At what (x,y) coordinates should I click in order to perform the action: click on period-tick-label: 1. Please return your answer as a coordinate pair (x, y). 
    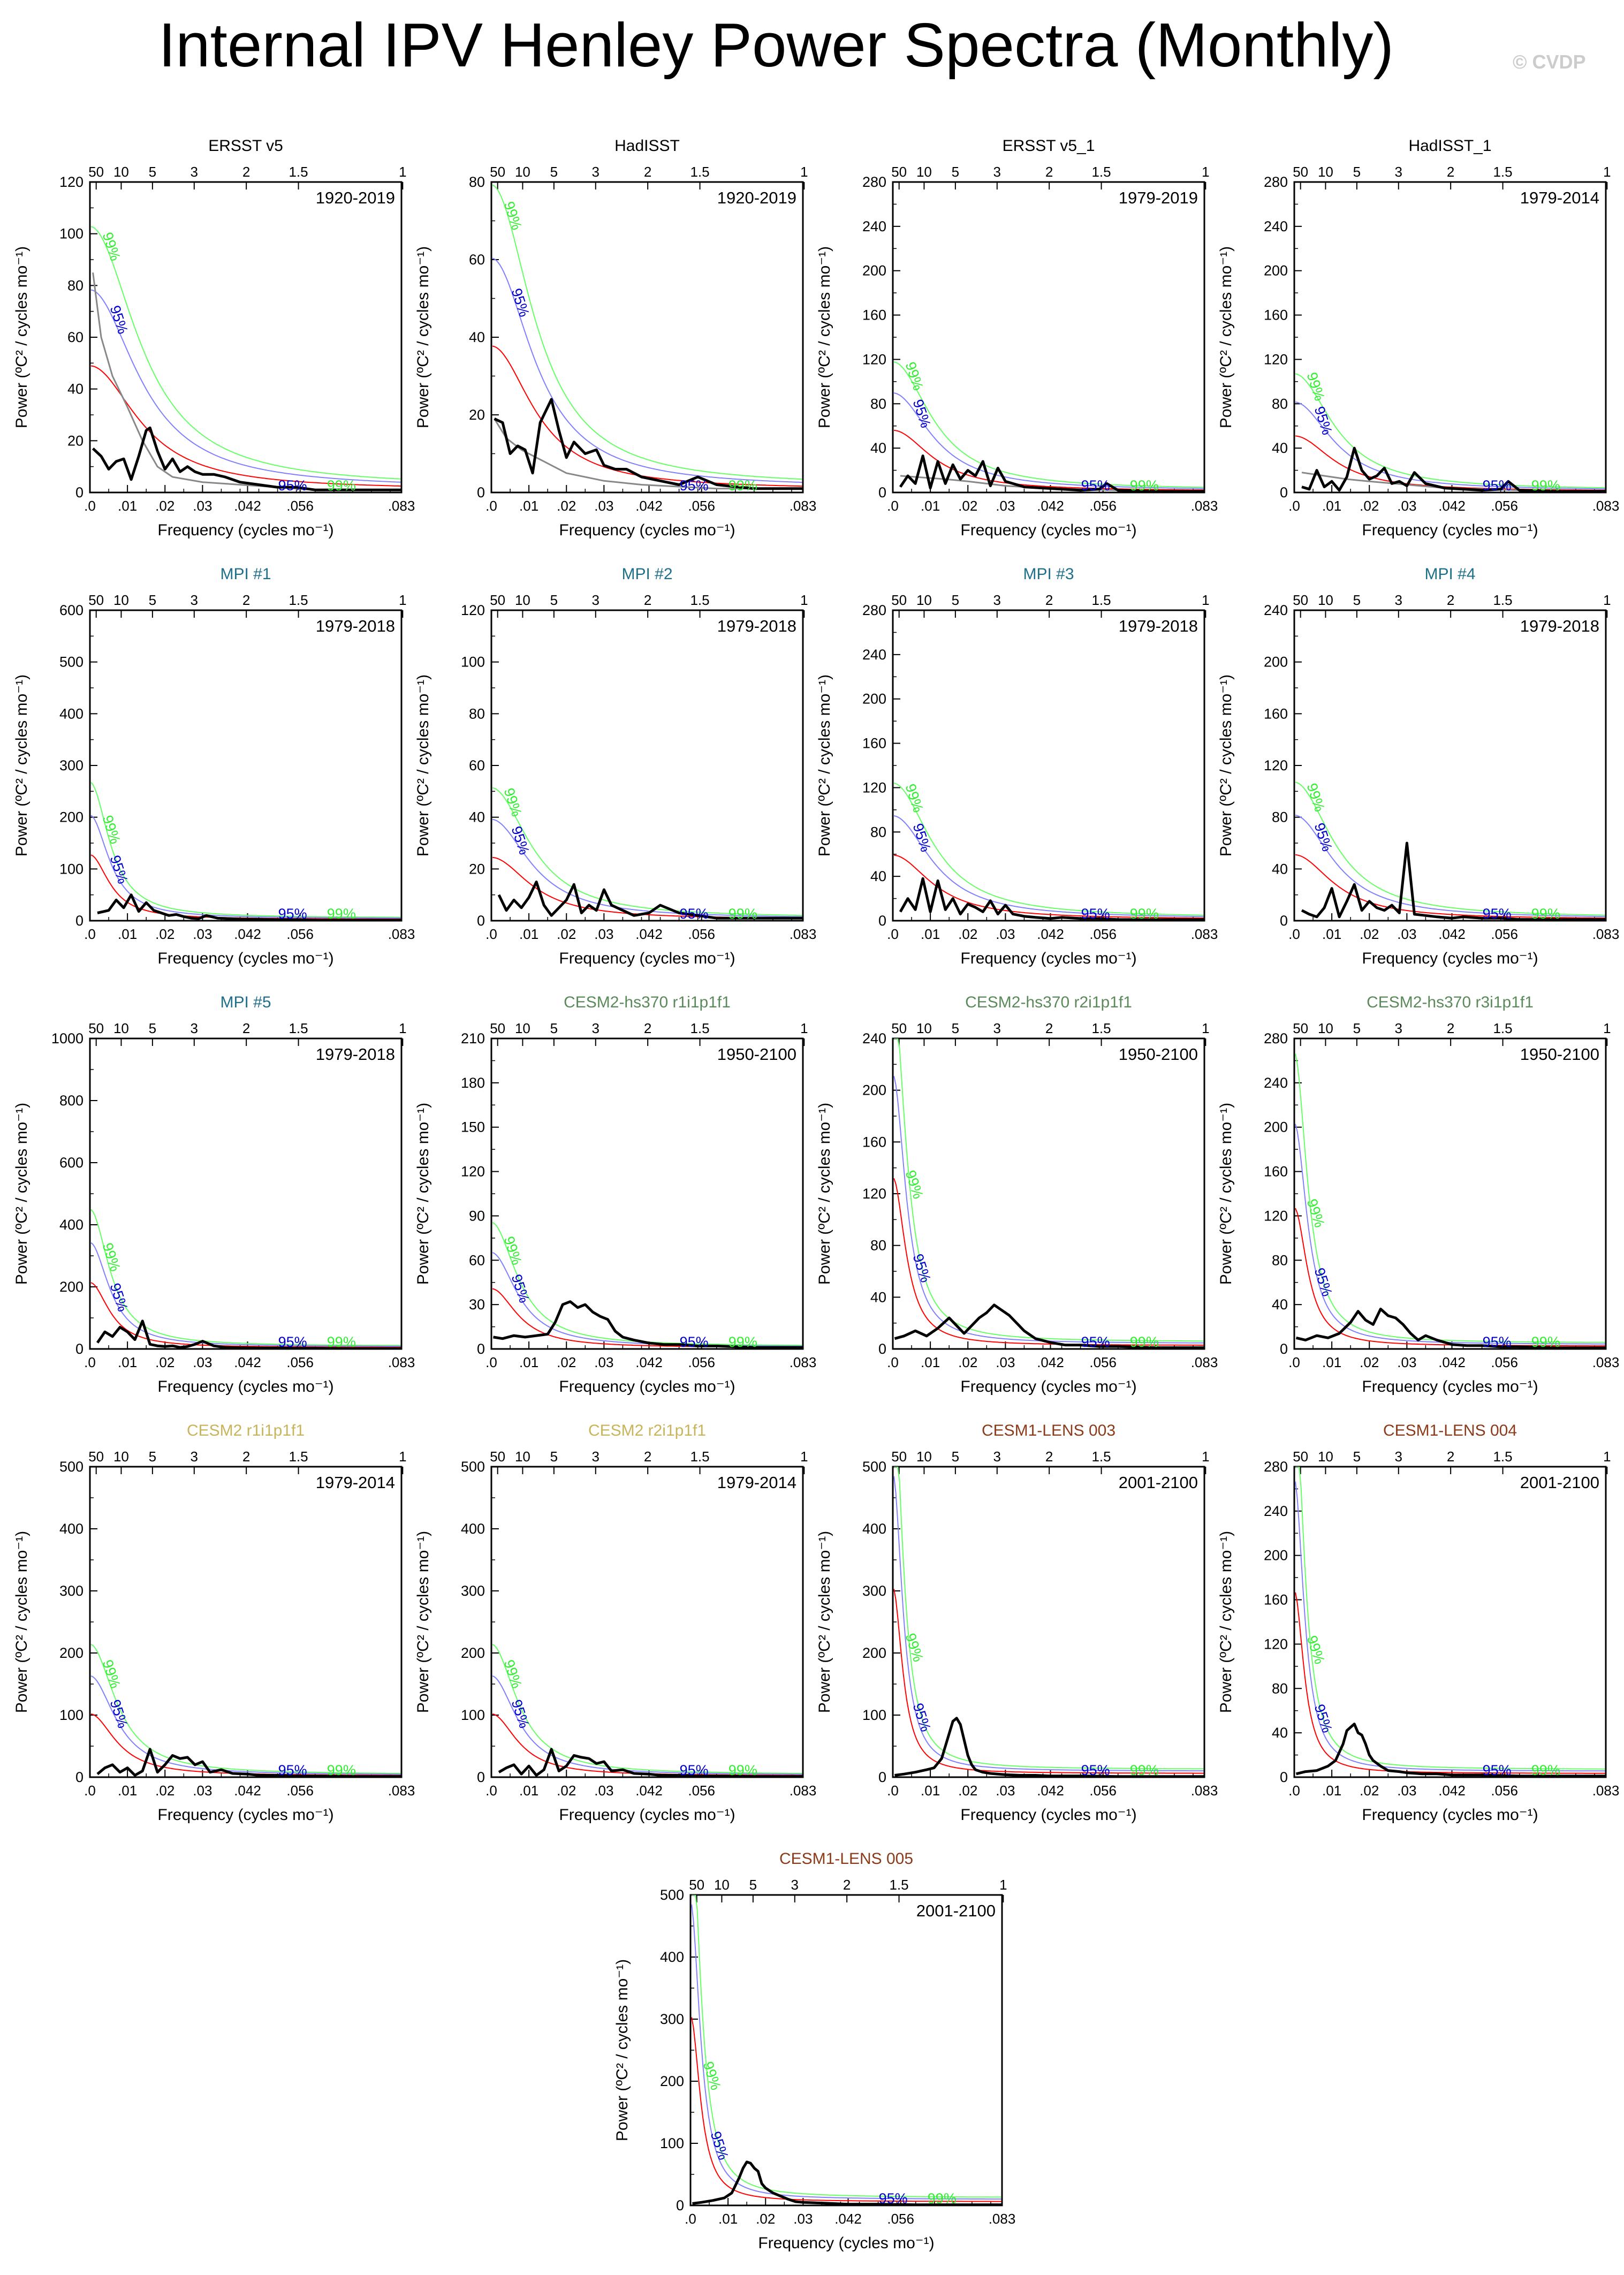
    Looking at the image, I should click on (402, 1028).